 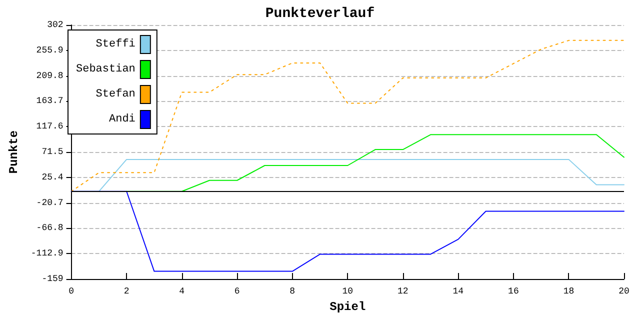 What do you see at coordinates (53, 152) in the screenshot?
I see `y-tick-label: 71.5` at bounding box center [53, 152].